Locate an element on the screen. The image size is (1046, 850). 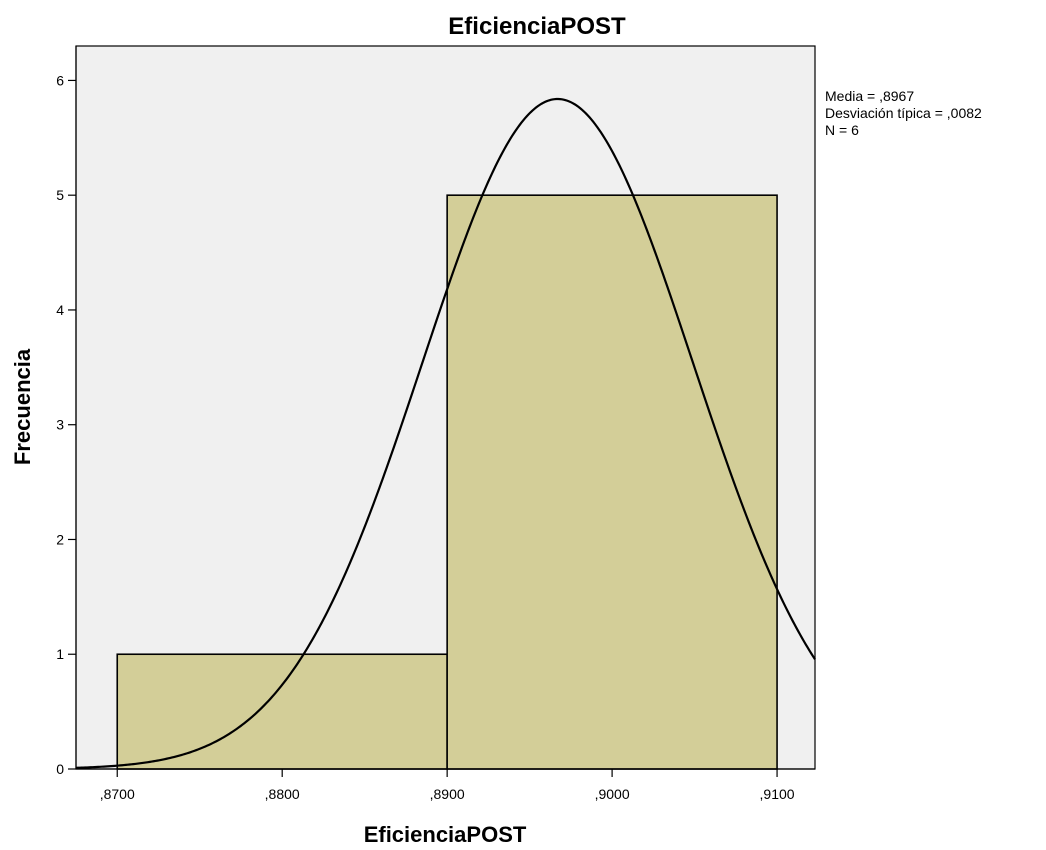
y-tick-label: 6 is located at coordinates (60, 80).